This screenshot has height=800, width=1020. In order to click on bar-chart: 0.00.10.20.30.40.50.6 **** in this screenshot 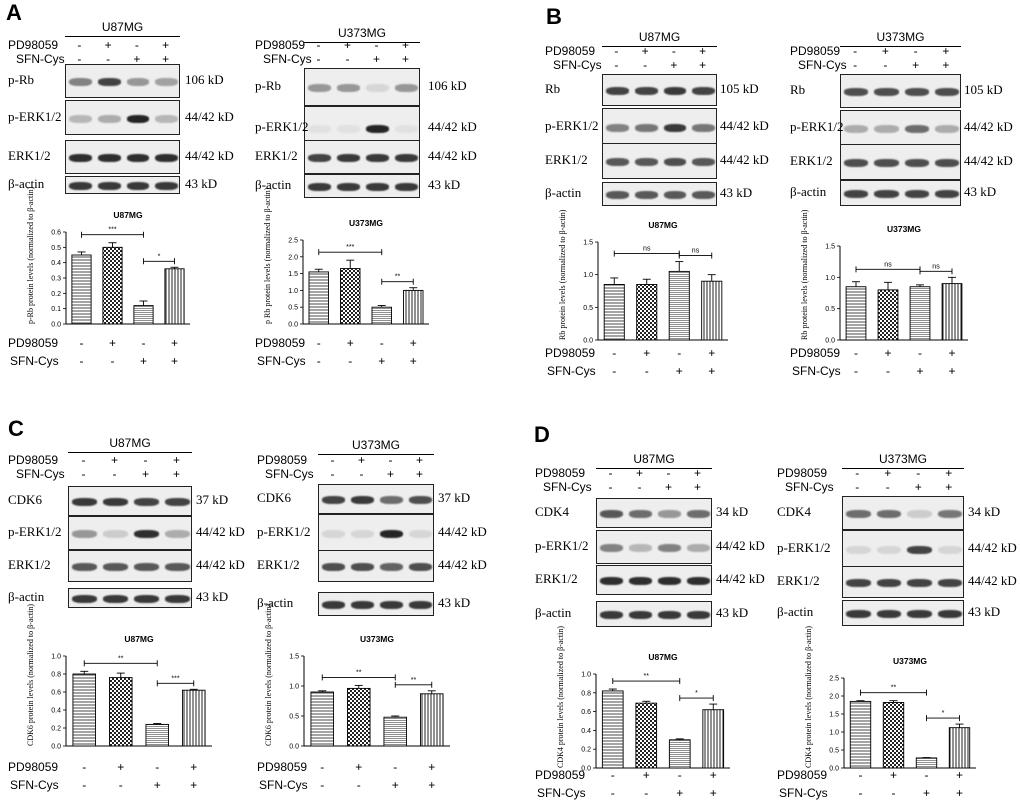, I will do `click(120, 278)`.